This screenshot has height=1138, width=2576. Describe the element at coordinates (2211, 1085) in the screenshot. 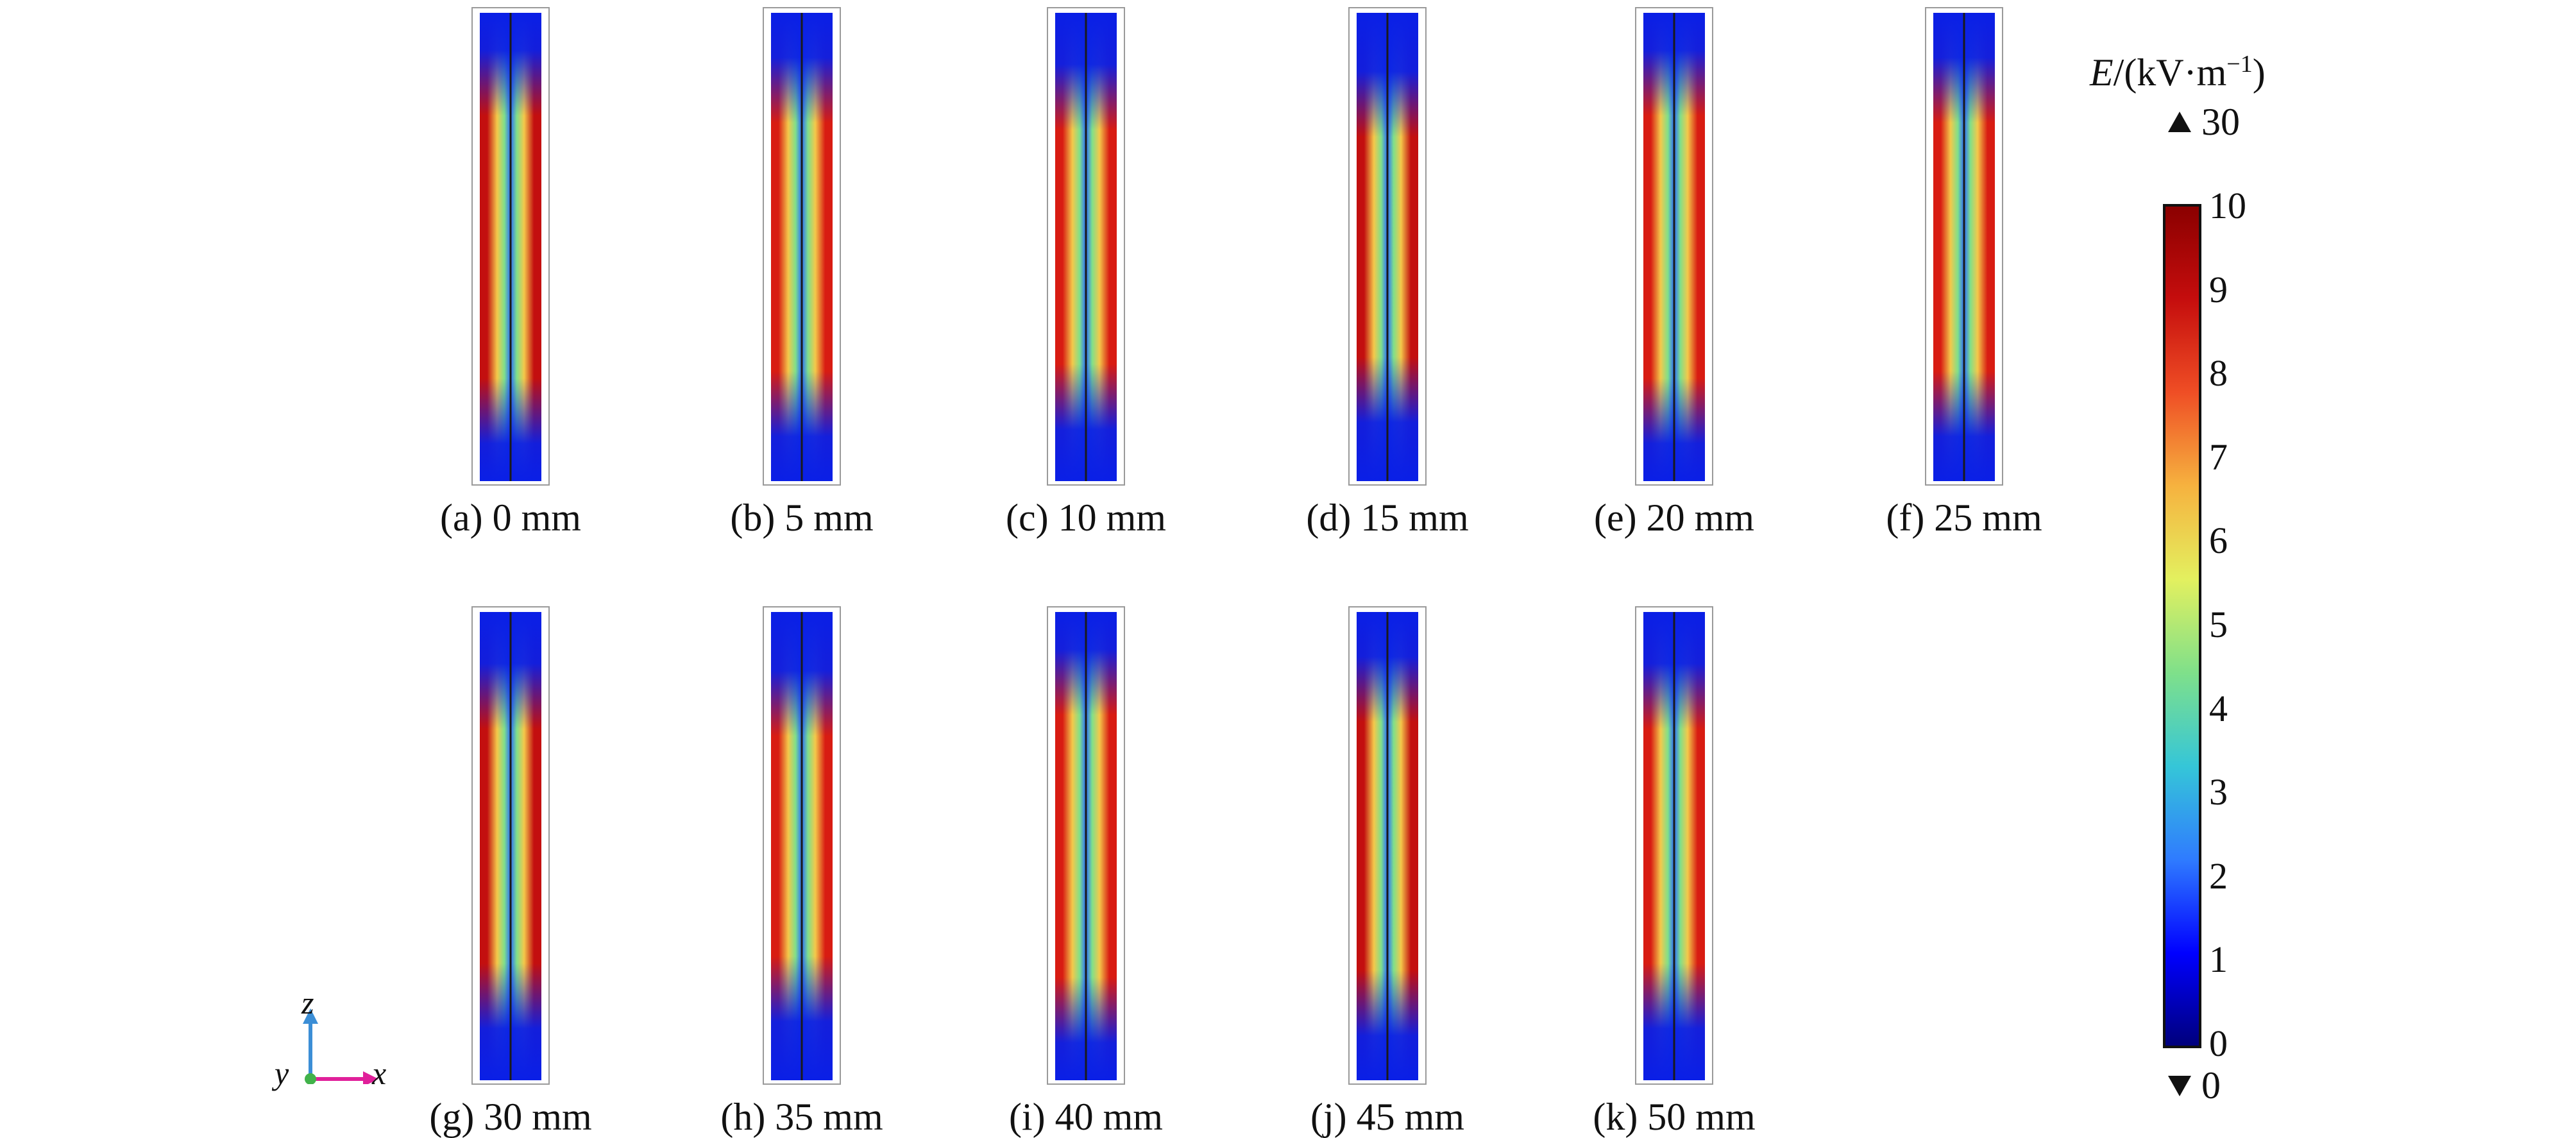

I see `colorbar-min-value: 0` at that location.